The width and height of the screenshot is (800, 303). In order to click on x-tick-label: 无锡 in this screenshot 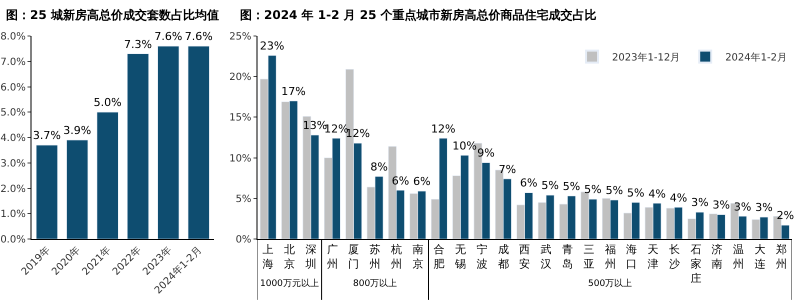, I will do `click(460, 256)`.